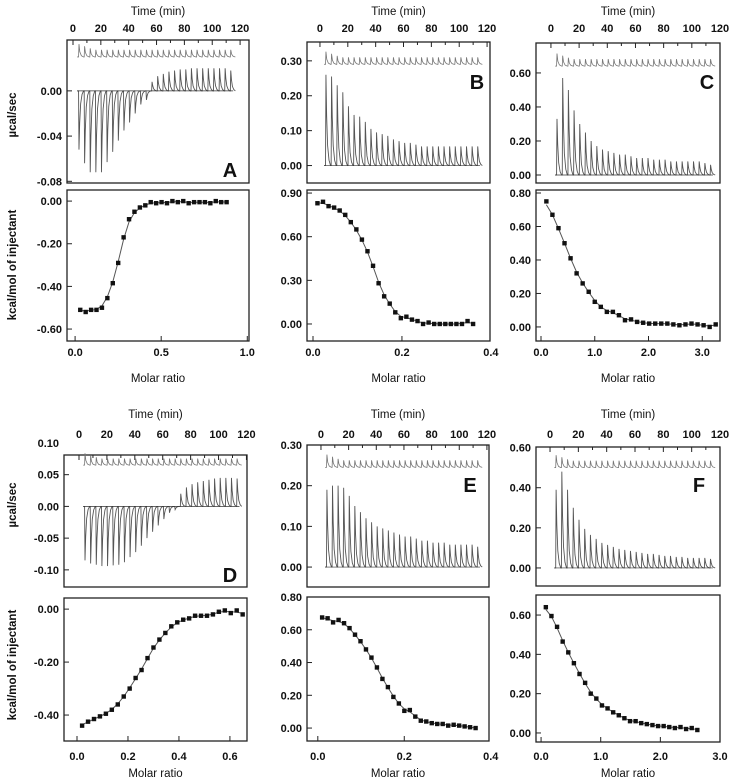  I want to click on time-tick-label: 120, so click(487, 435).